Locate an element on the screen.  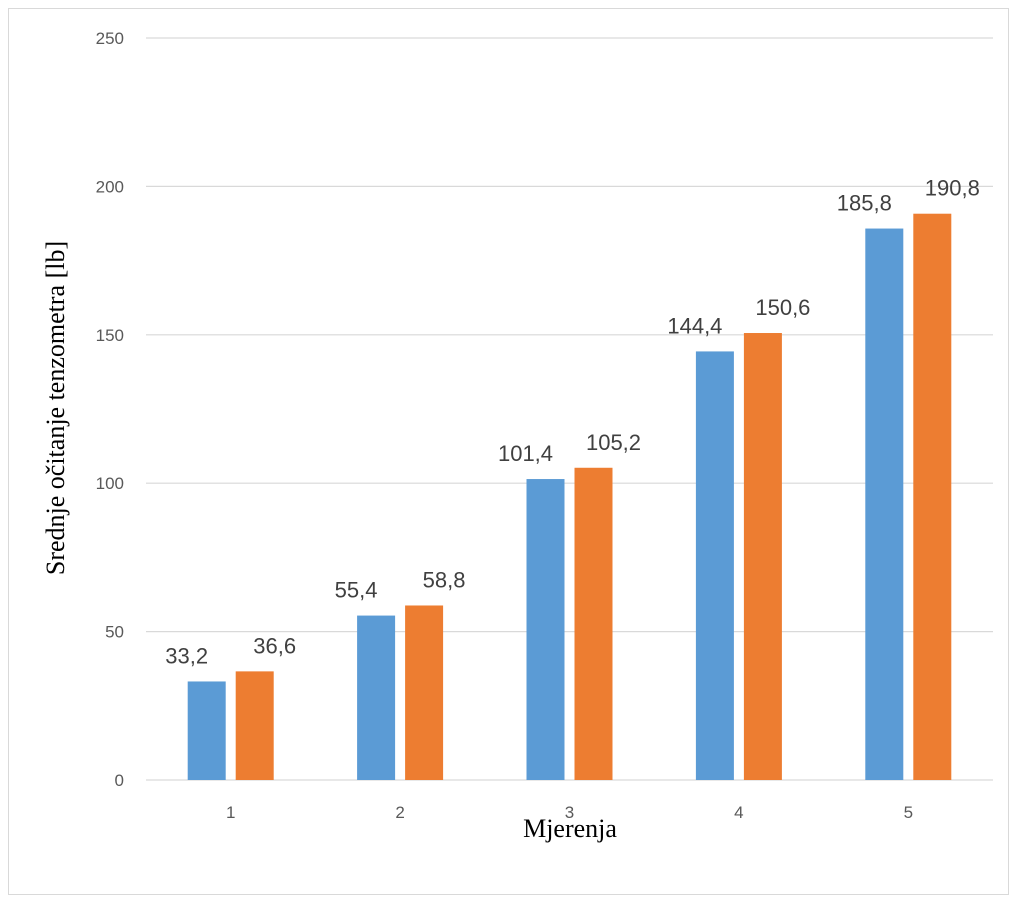
x-tick-label: 1 is located at coordinates (230, 812).